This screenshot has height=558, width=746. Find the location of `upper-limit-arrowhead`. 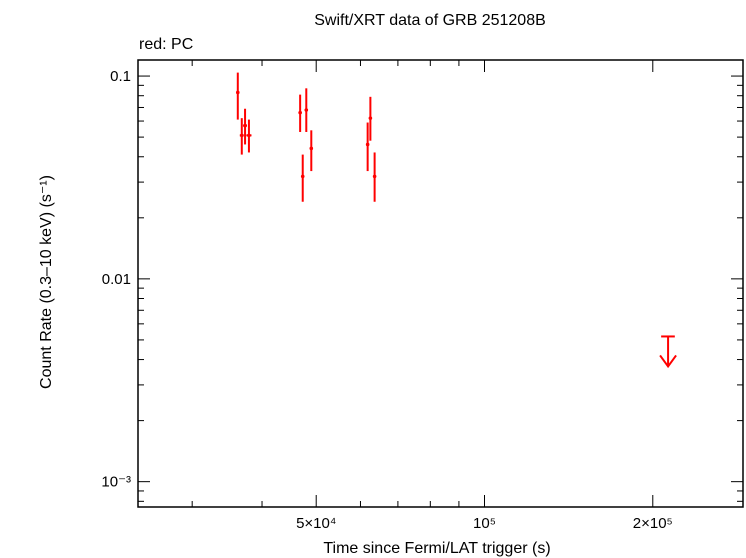

upper-limit-arrowhead is located at coordinates (668, 361).